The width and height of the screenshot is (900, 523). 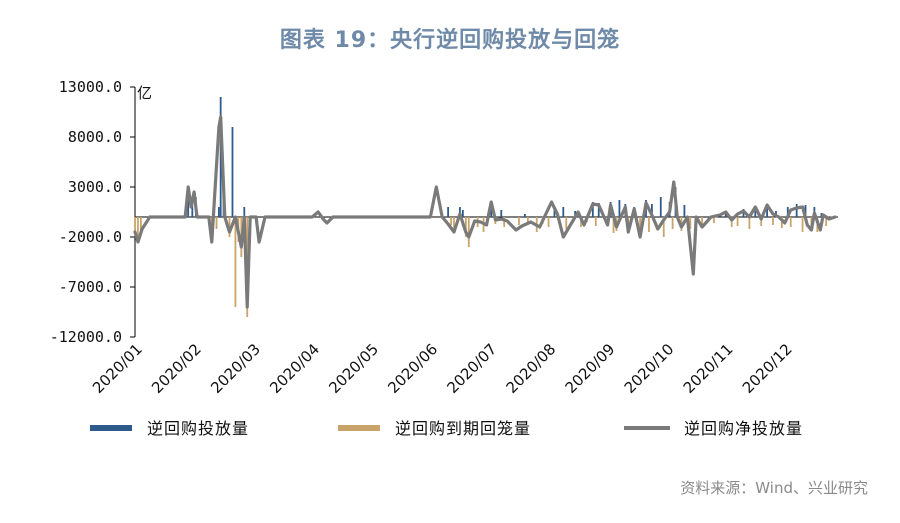 What do you see at coordinates (412, 368) in the screenshot?
I see `x-tick-label: 2020/06` at bounding box center [412, 368].